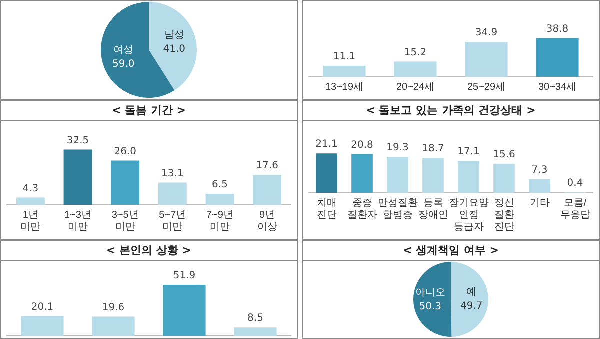  Describe the element at coordinates (30, 221) in the screenshot. I see `x-tick-label: 1년 미만` at that location.